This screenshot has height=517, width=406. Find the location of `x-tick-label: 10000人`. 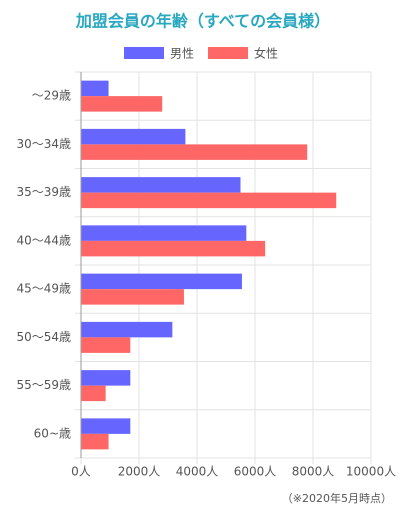

x-tick-label: 10000人 is located at coordinates (371, 472).